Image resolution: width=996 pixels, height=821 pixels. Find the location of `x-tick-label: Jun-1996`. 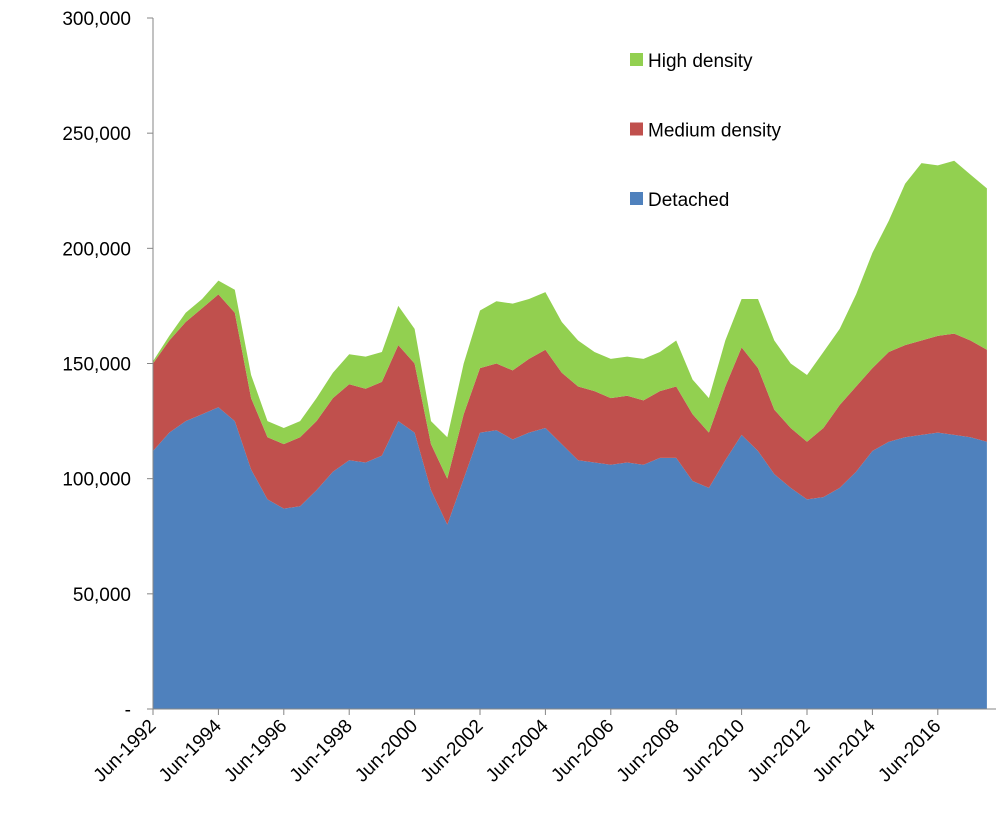

x-tick-label: Jun-1996 is located at coordinates (255, 751).